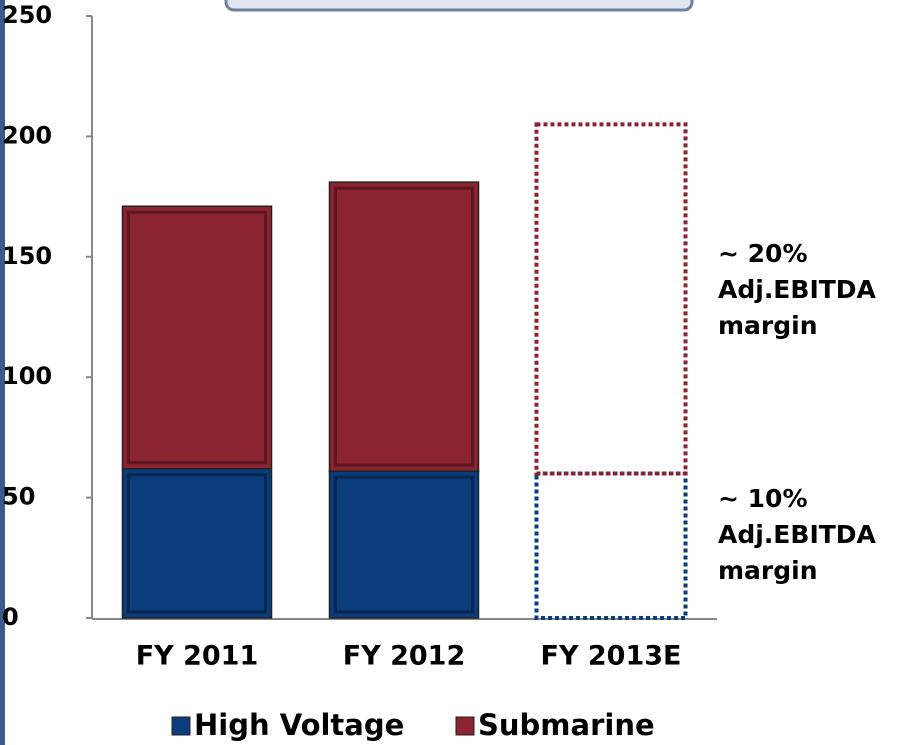 The image size is (910, 745). What do you see at coordinates (27, 256) in the screenshot?
I see `y-tick-label: 150` at bounding box center [27, 256].